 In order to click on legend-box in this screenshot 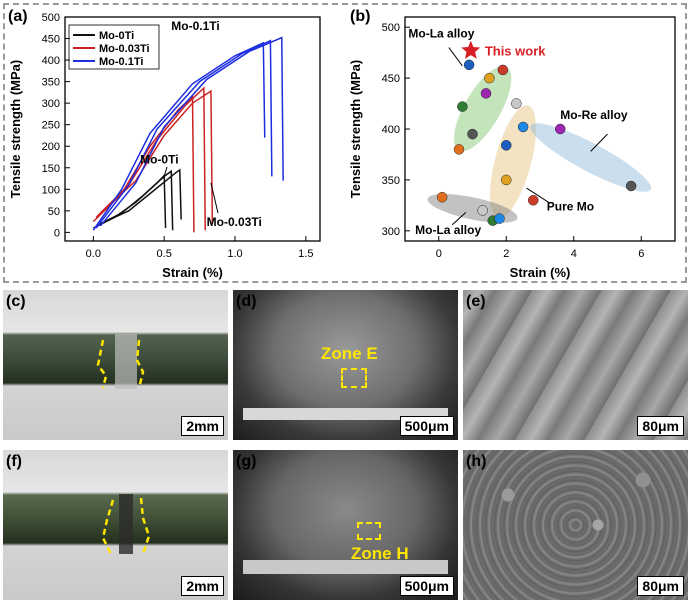, I will do `click(114, 47)`.